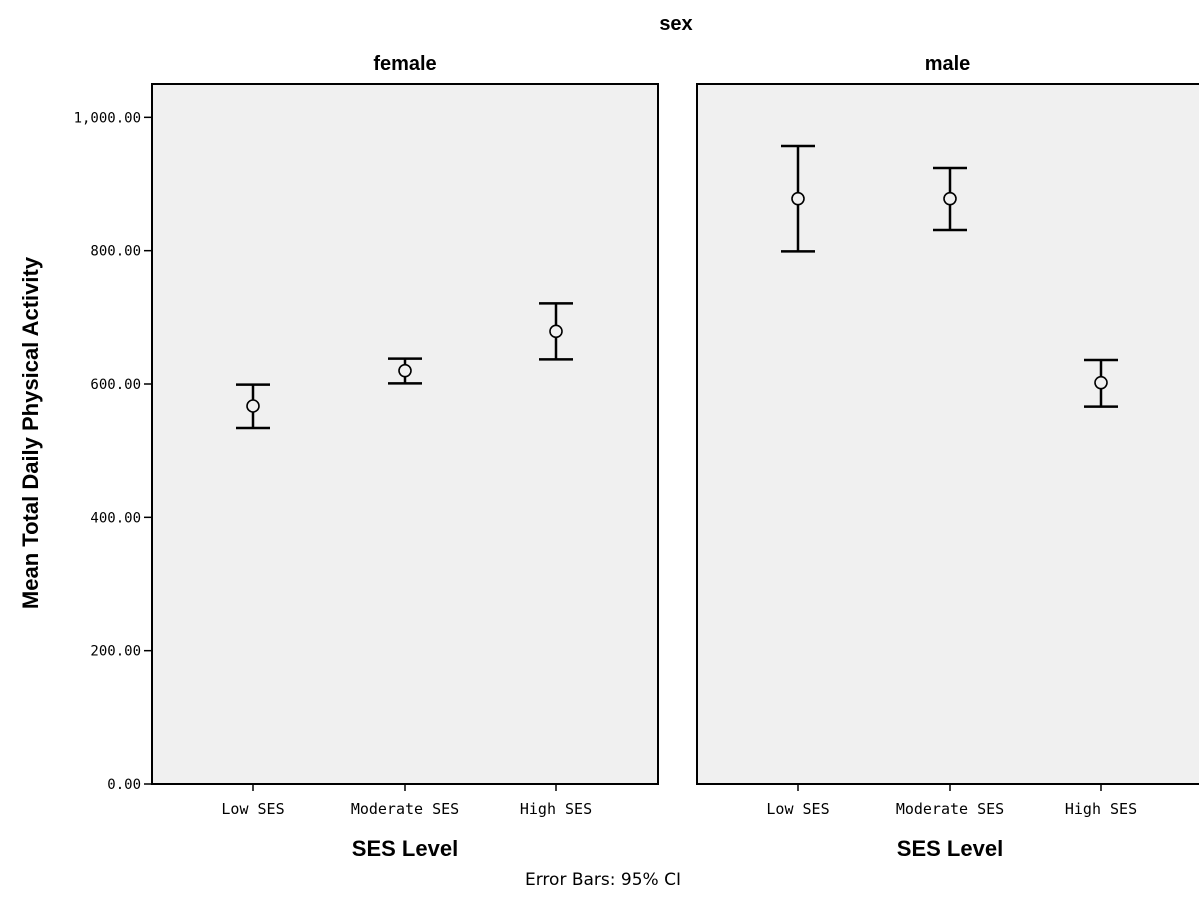  What do you see at coordinates (115, 518) in the screenshot?
I see `y-tick-label: 400.00` at bounding box center [115, 518].